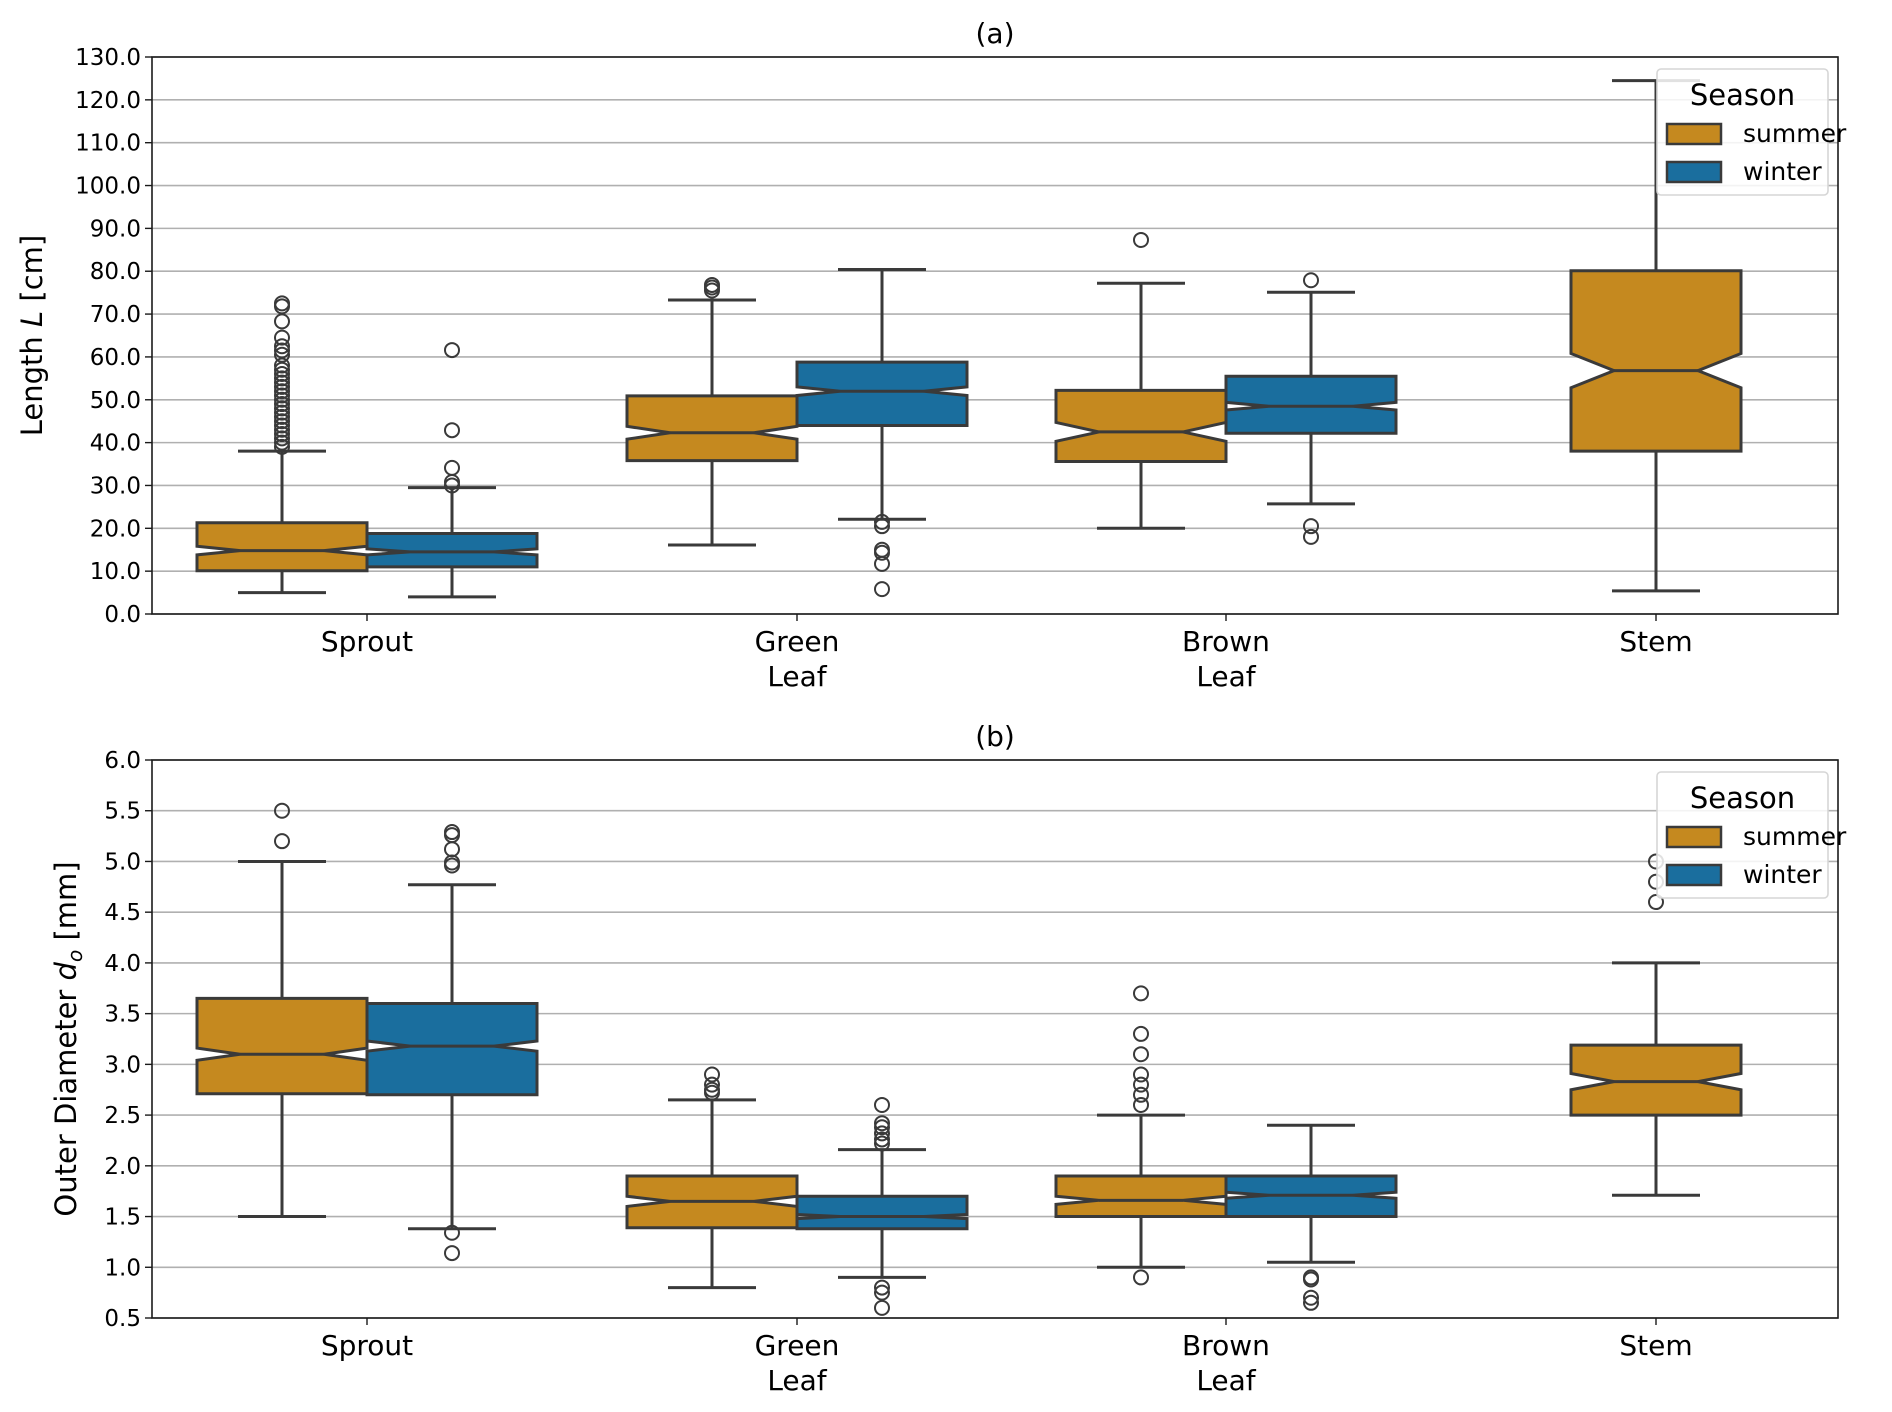  I want to click on y-axis-label: Length L [cm], so click(32, 335).